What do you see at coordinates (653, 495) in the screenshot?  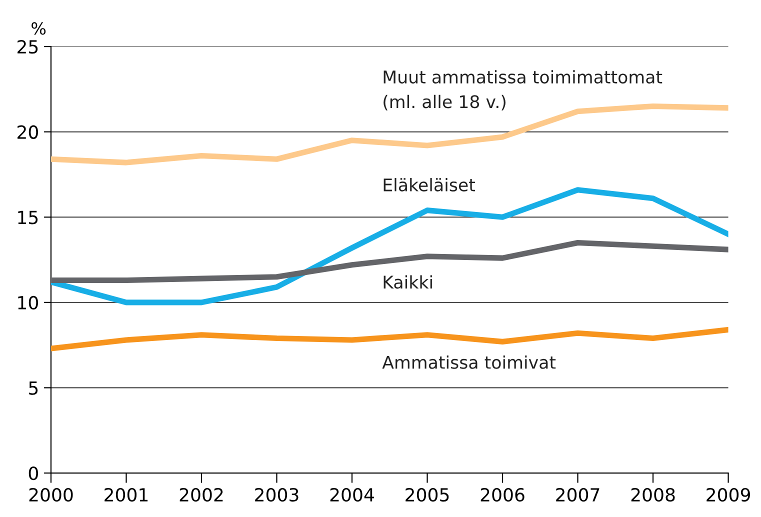 I see `x-tick-label: 2008` at bounding box center [653, 495].